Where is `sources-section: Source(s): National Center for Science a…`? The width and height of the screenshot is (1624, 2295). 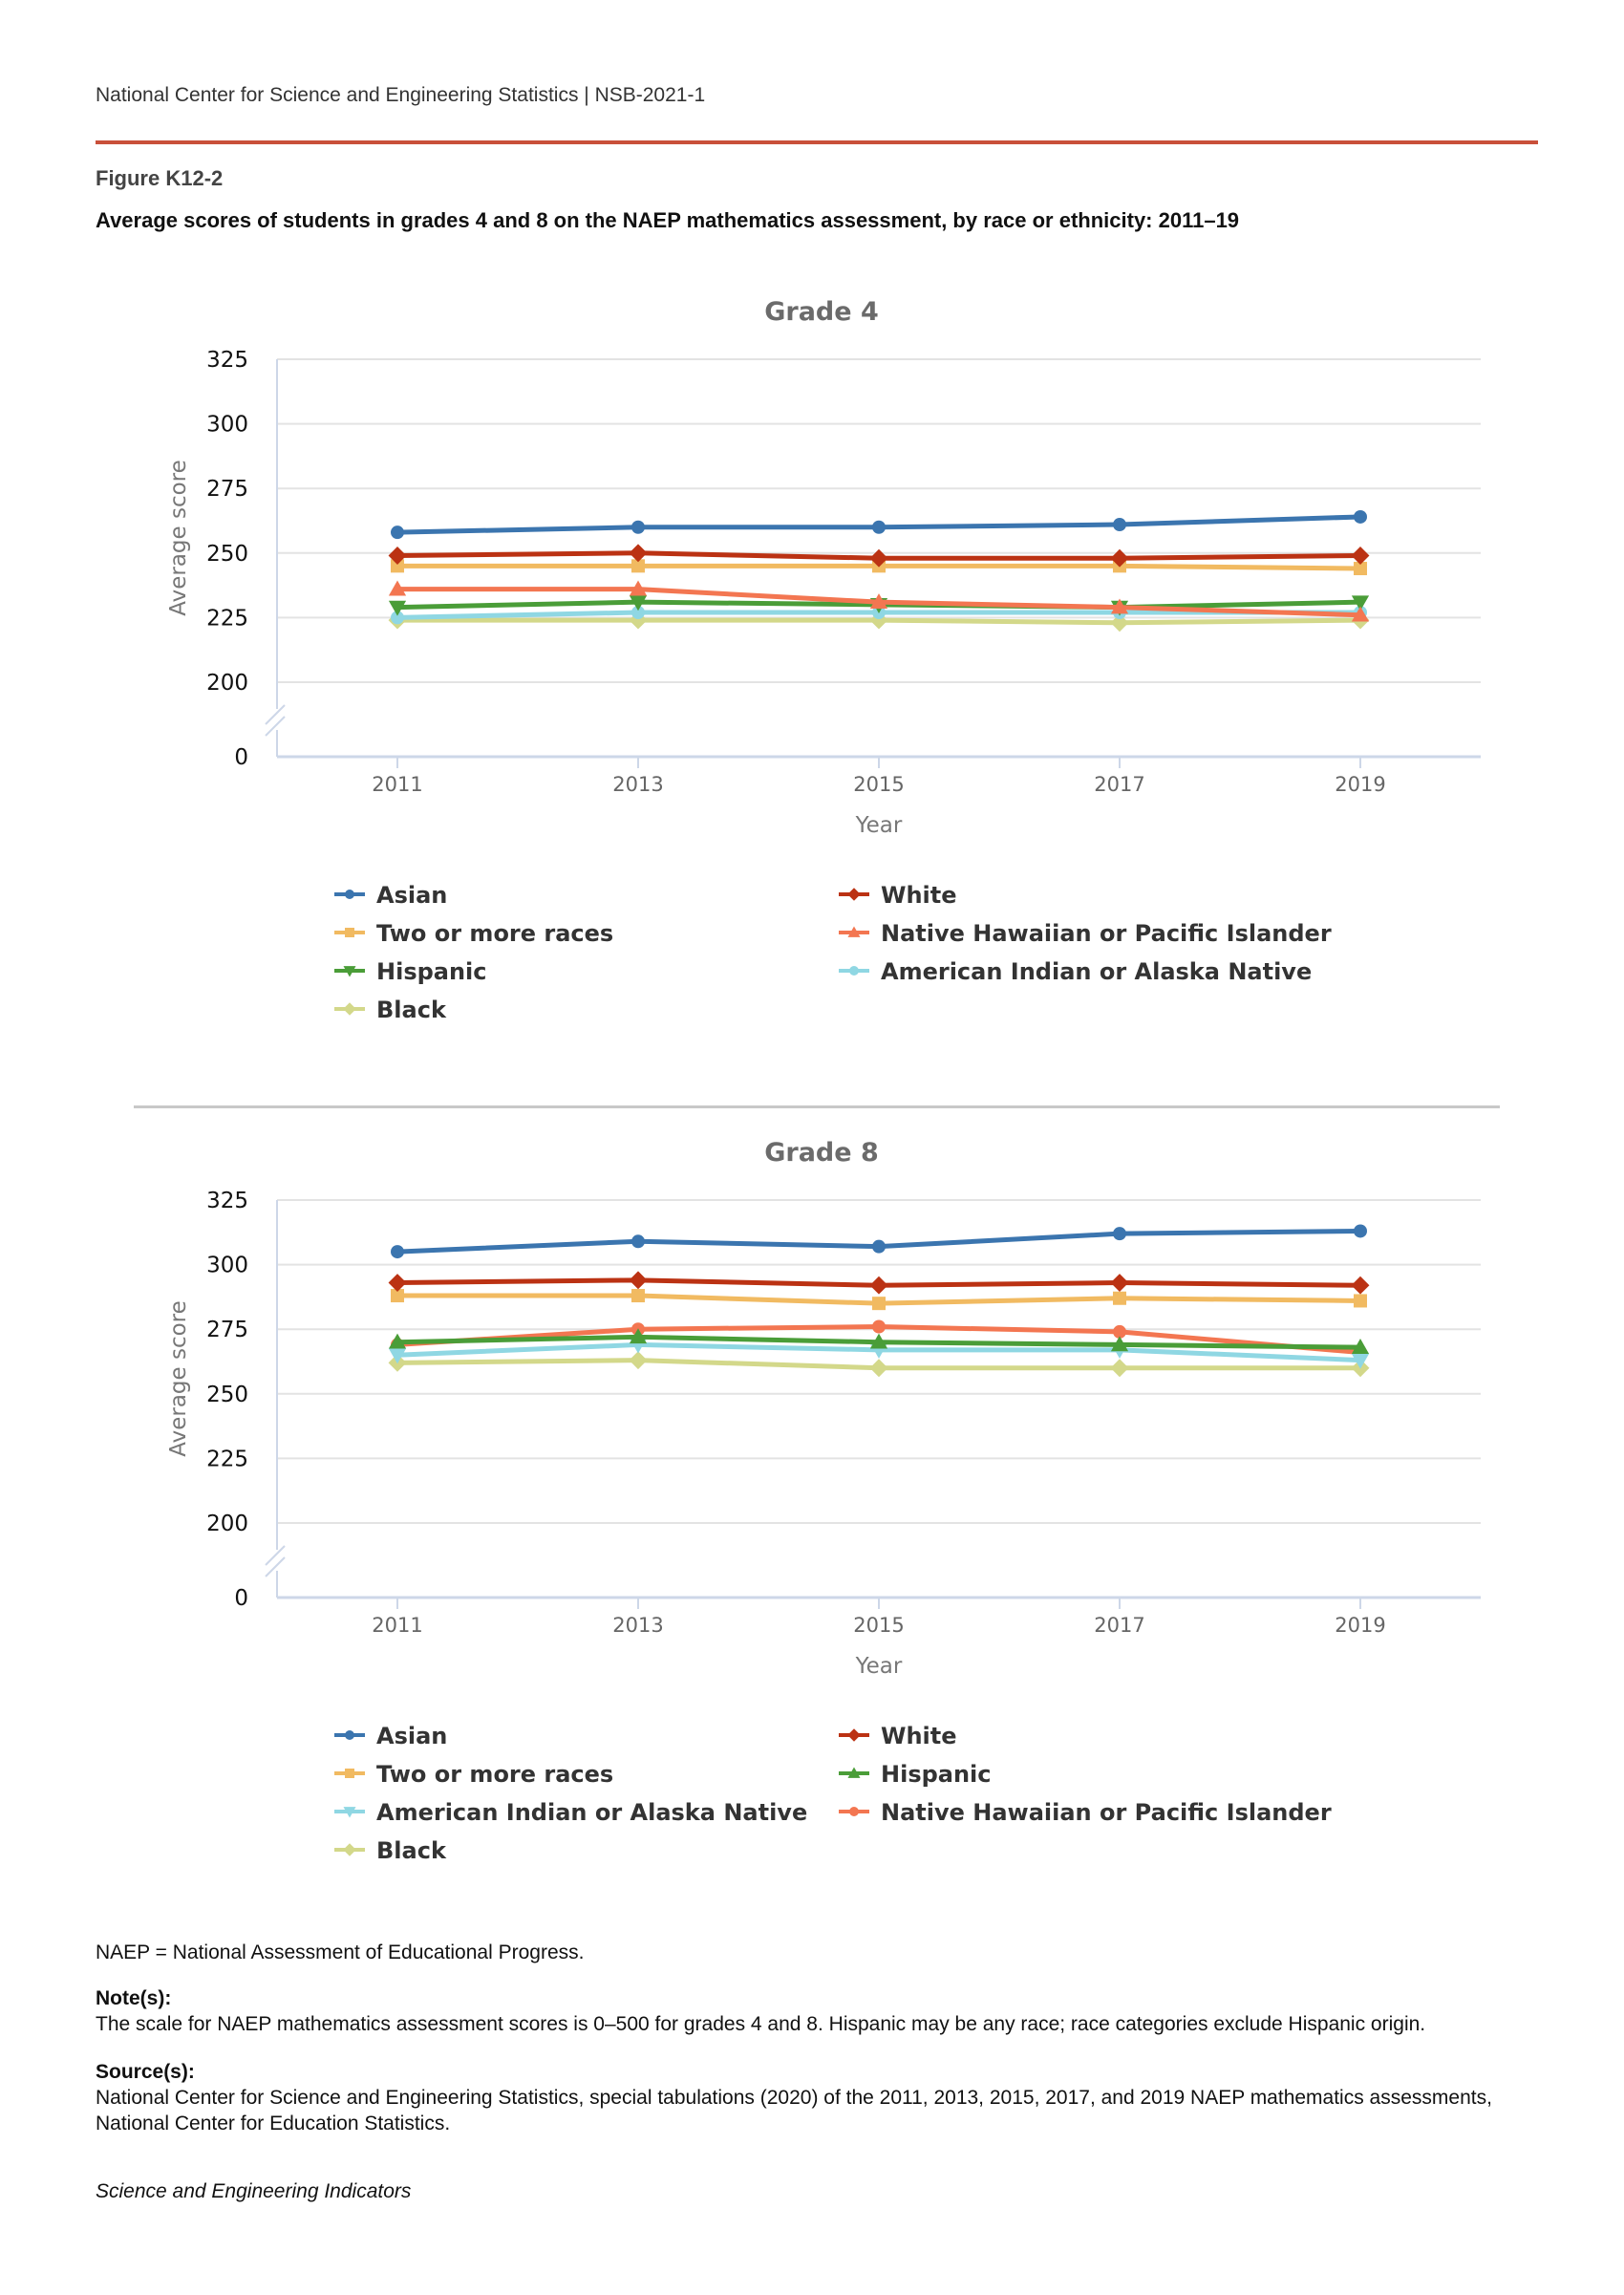
sources-section: Source(s): National Center for Science a… is located at coordinates (822, 2098).